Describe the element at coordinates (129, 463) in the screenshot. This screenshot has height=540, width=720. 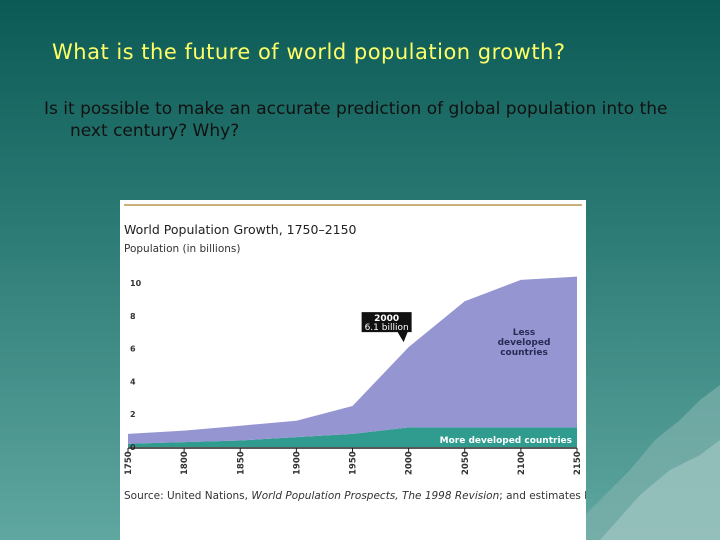
I see `x-tick-label: 1750` at that location.